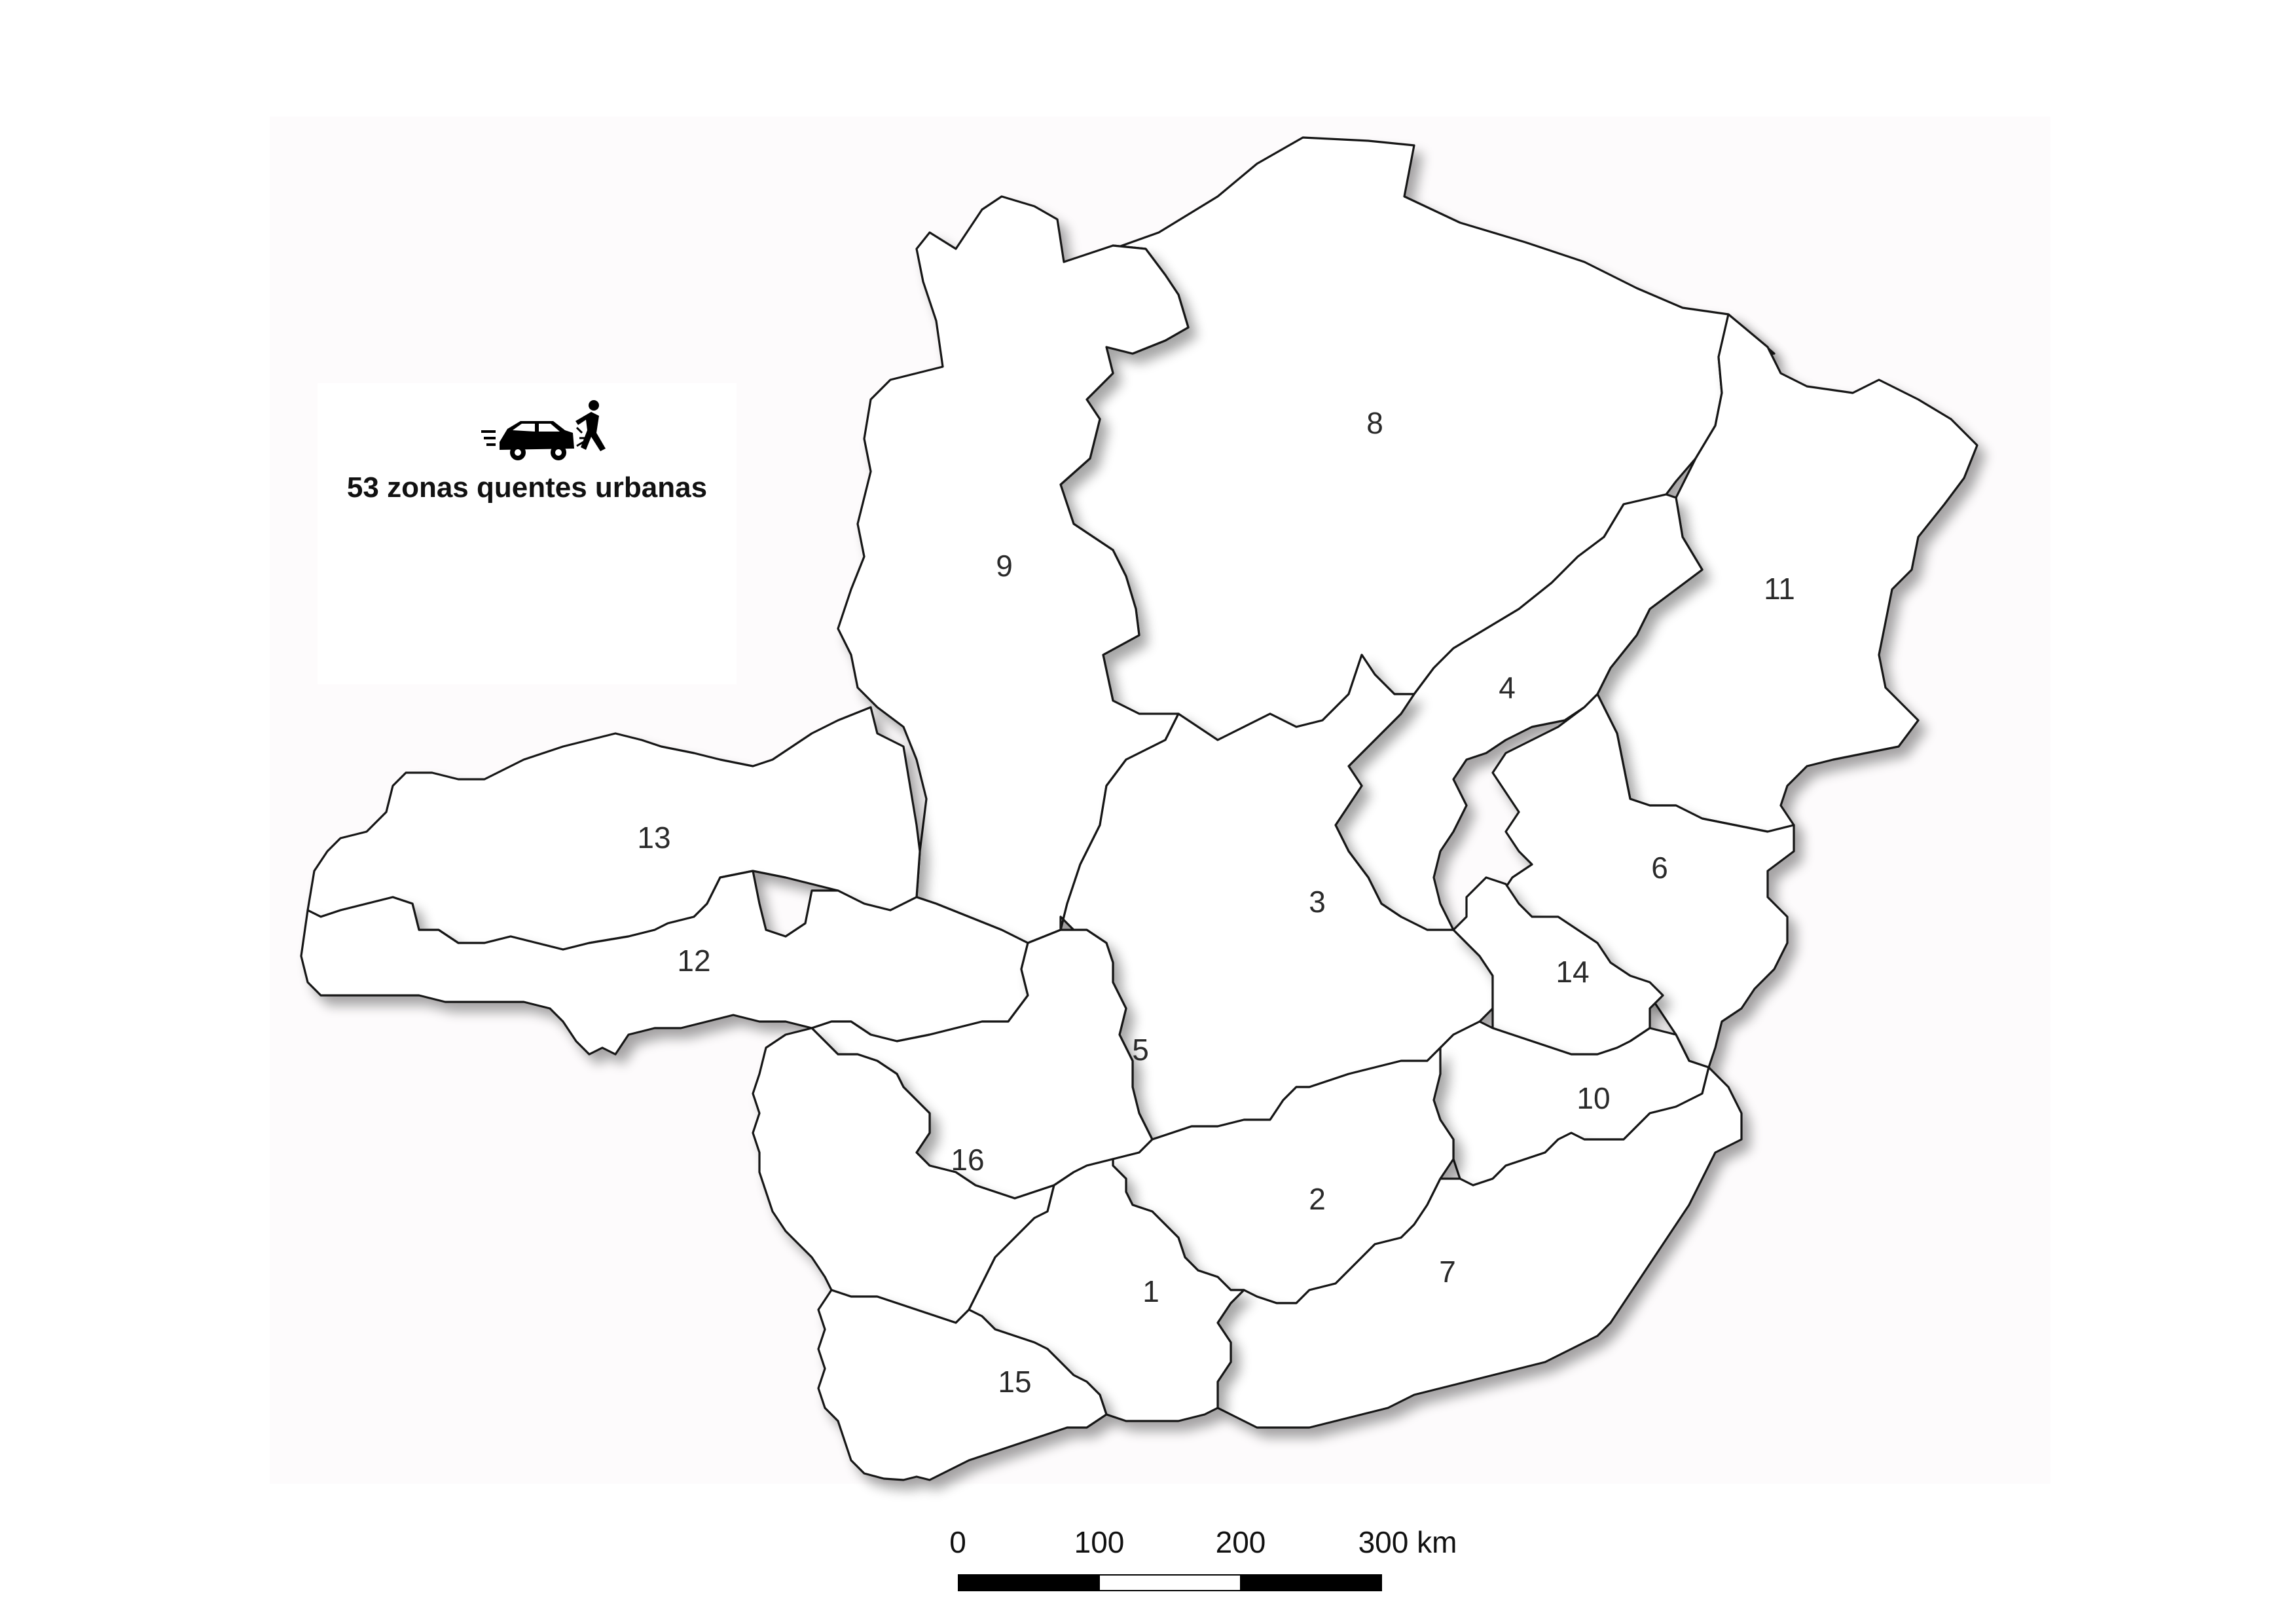 This screenshot has height=1624, width=2296. What do you see at coordinates (1014, 1382) in the screenshot?
I see `region-label-15: 15` at bounding box center [1014, 1382].